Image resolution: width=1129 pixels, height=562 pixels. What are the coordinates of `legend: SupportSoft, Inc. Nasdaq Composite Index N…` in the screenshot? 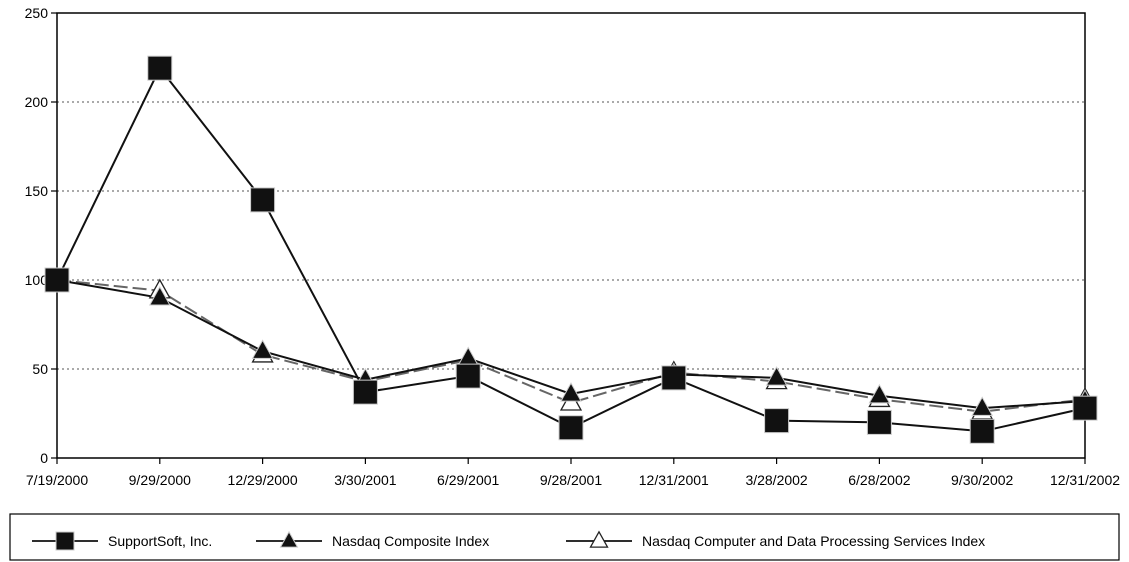 It's located at (508, 540).